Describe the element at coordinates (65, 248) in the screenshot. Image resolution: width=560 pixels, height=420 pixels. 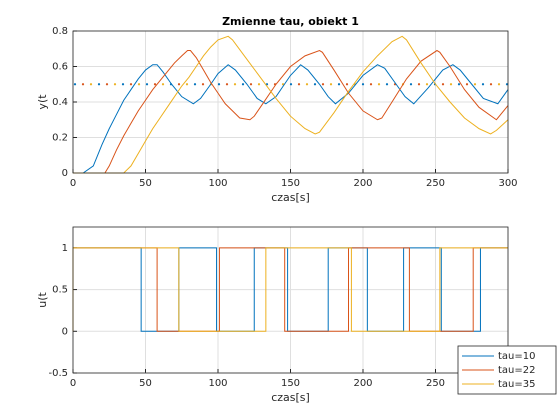
I see `y-tick-label: 1` at that location.